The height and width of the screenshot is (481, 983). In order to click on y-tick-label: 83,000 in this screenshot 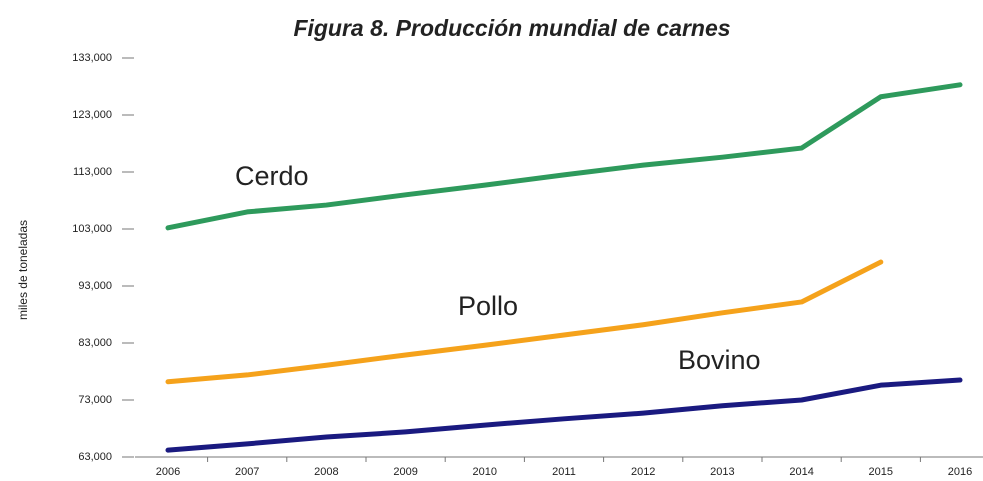, I will do `click(95, 343)`.